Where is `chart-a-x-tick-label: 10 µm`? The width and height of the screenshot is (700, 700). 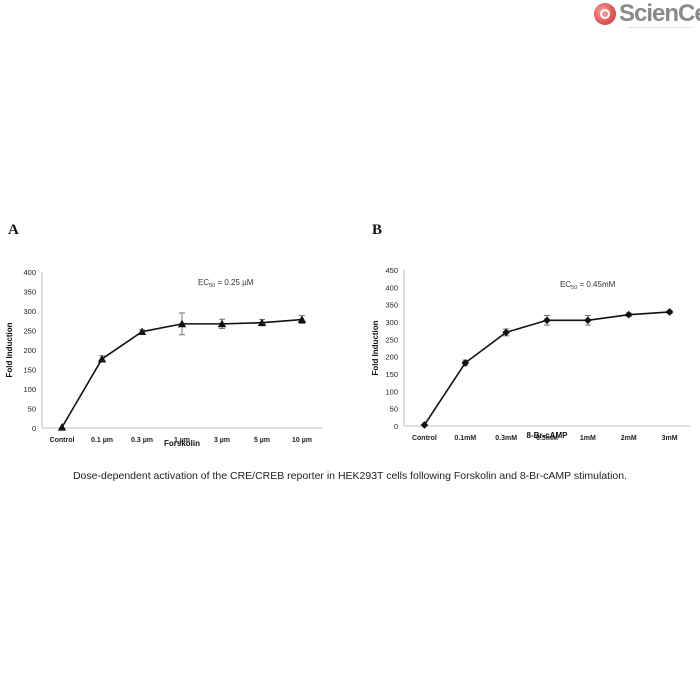 chart-a-x-tick-label: 10 µm is located at coordinates (302, 440).